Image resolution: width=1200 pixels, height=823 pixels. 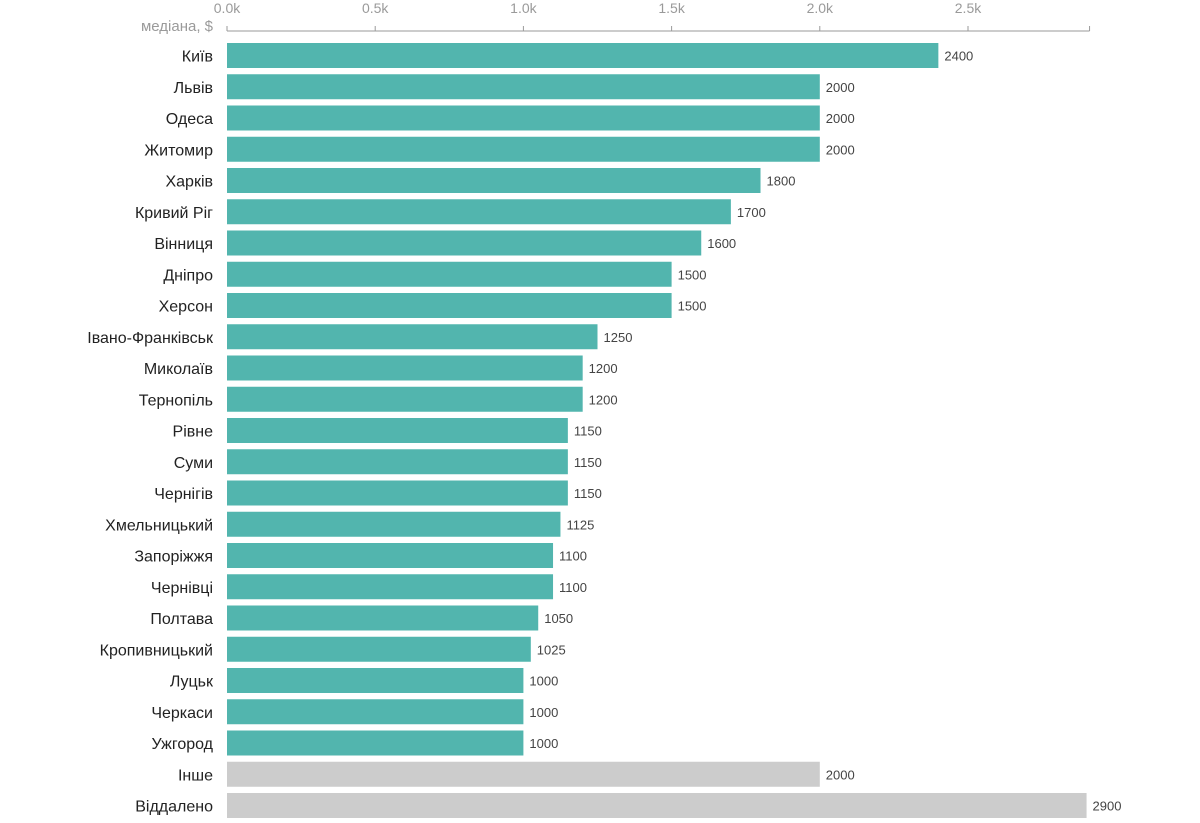 I want to click on bar-row: Івано-Франківськ 1250, so click(x=360, y=337).